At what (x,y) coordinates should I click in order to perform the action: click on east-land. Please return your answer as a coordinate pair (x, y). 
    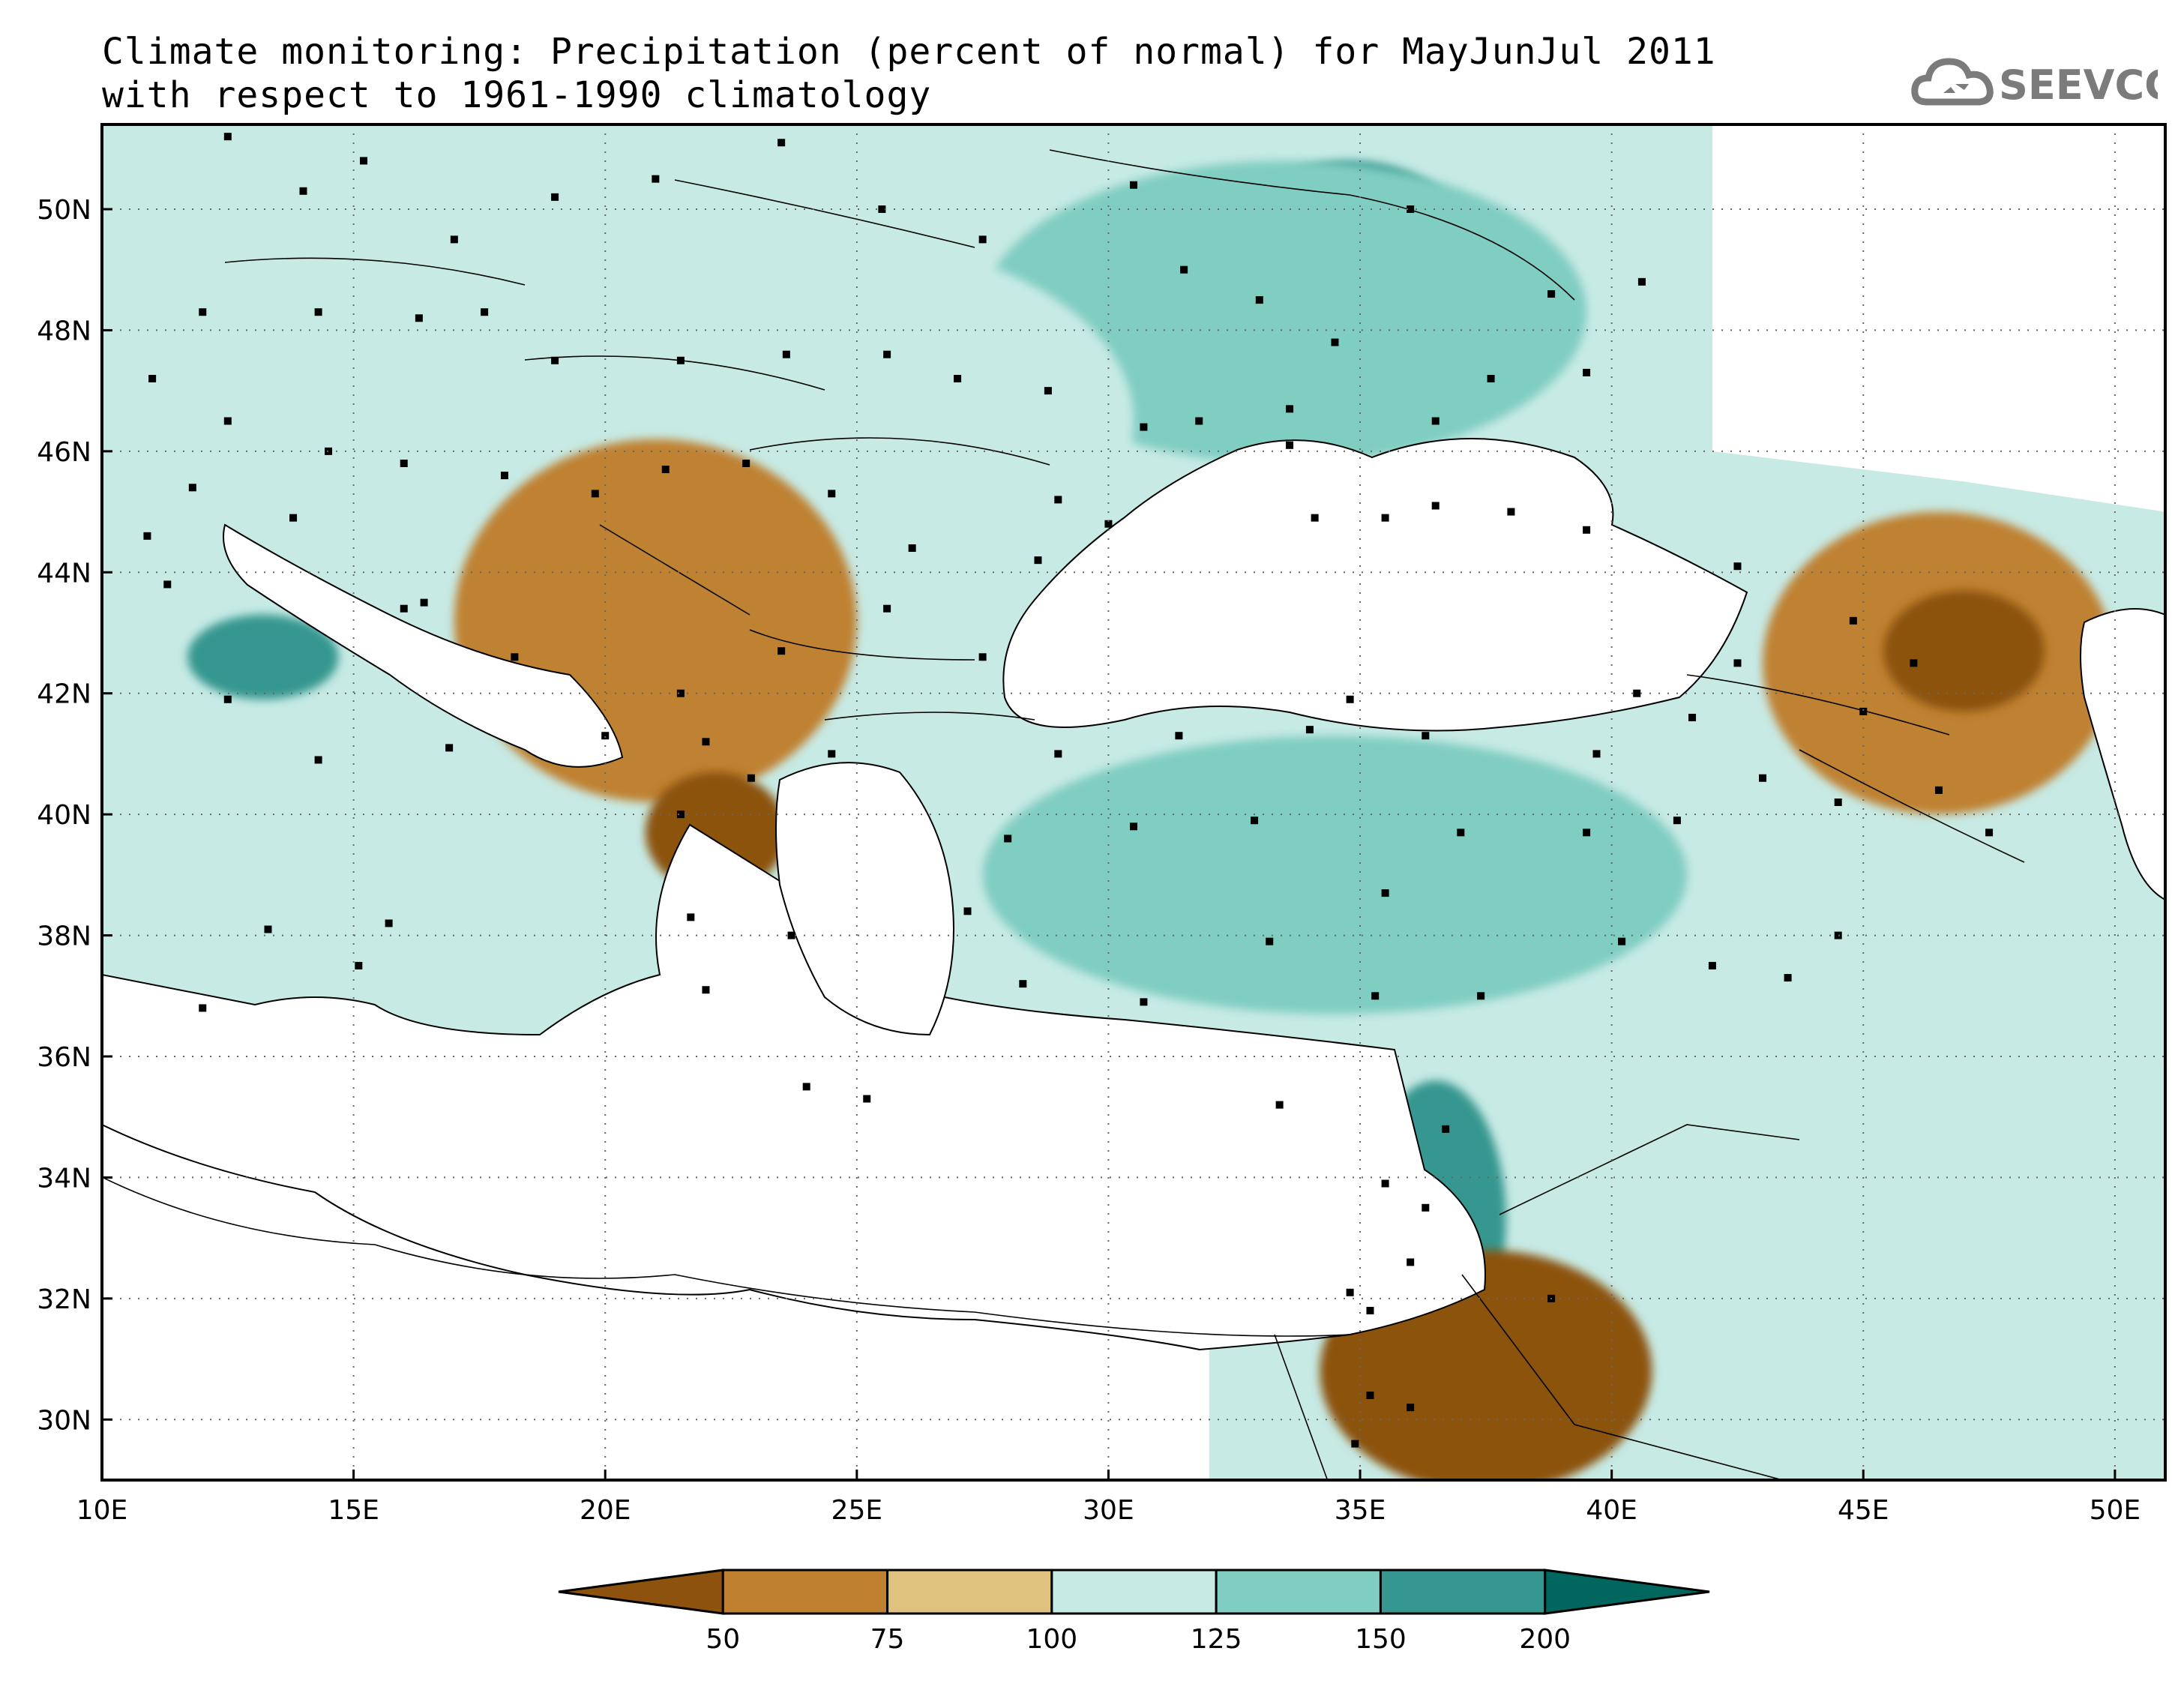
    Looking at the image, I should click on (1938, 318).